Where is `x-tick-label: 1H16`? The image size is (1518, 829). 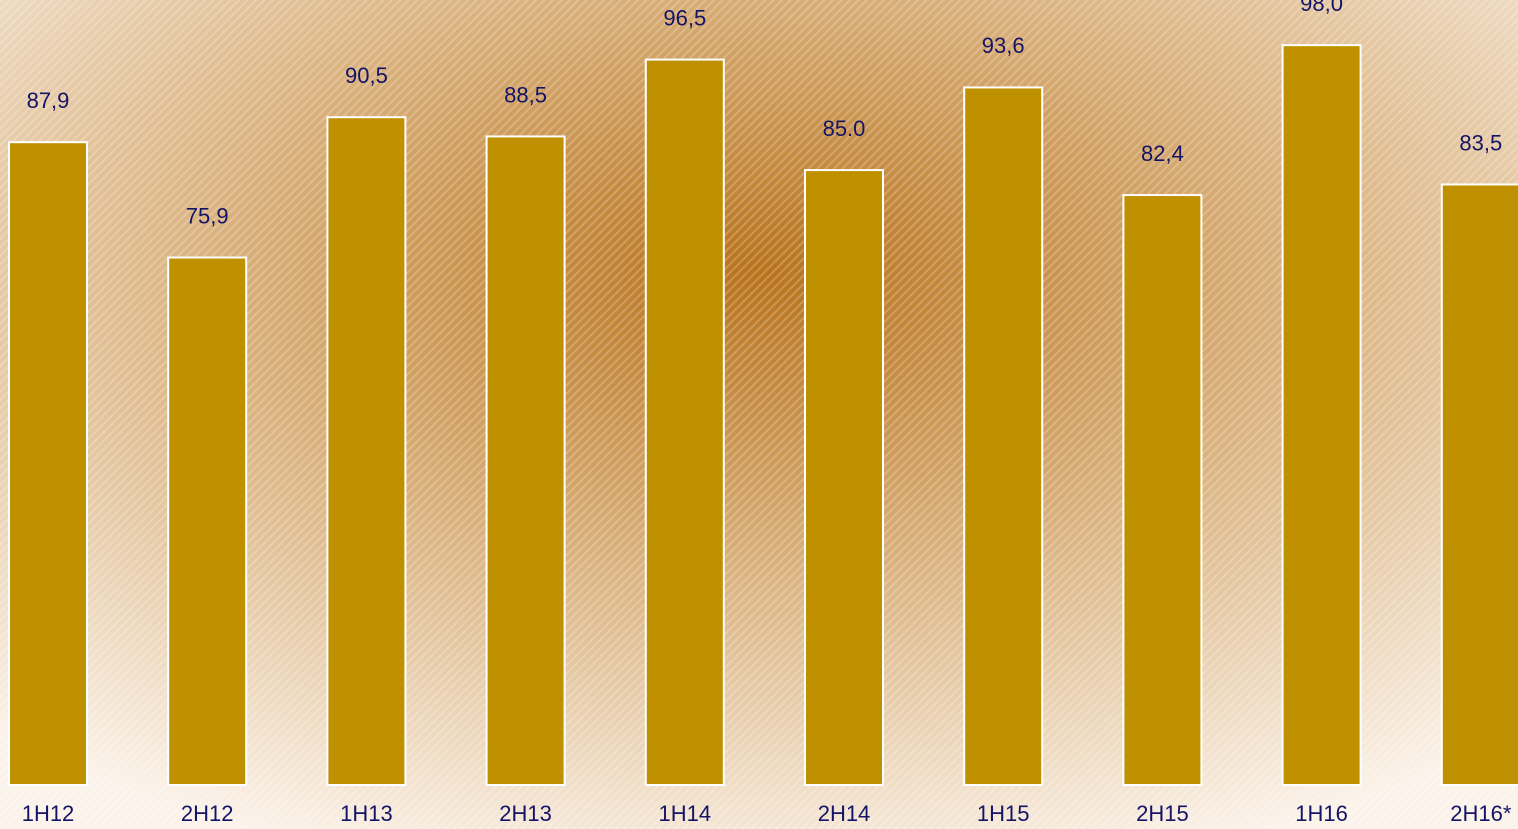 x-tick-label: 1H16 is located at coordinates (1321, 813).